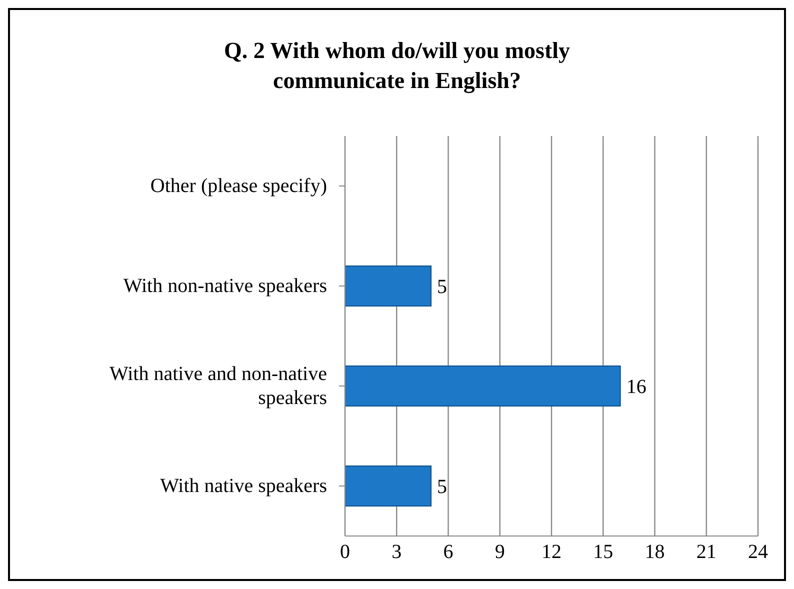 Image resolution: width=794 pixels, height=589 pixels. What do you see at coordinates (225, 286) in the screenshot?
I see `y-tick-label: With non-native speakers` at bounding box center [225, 286].